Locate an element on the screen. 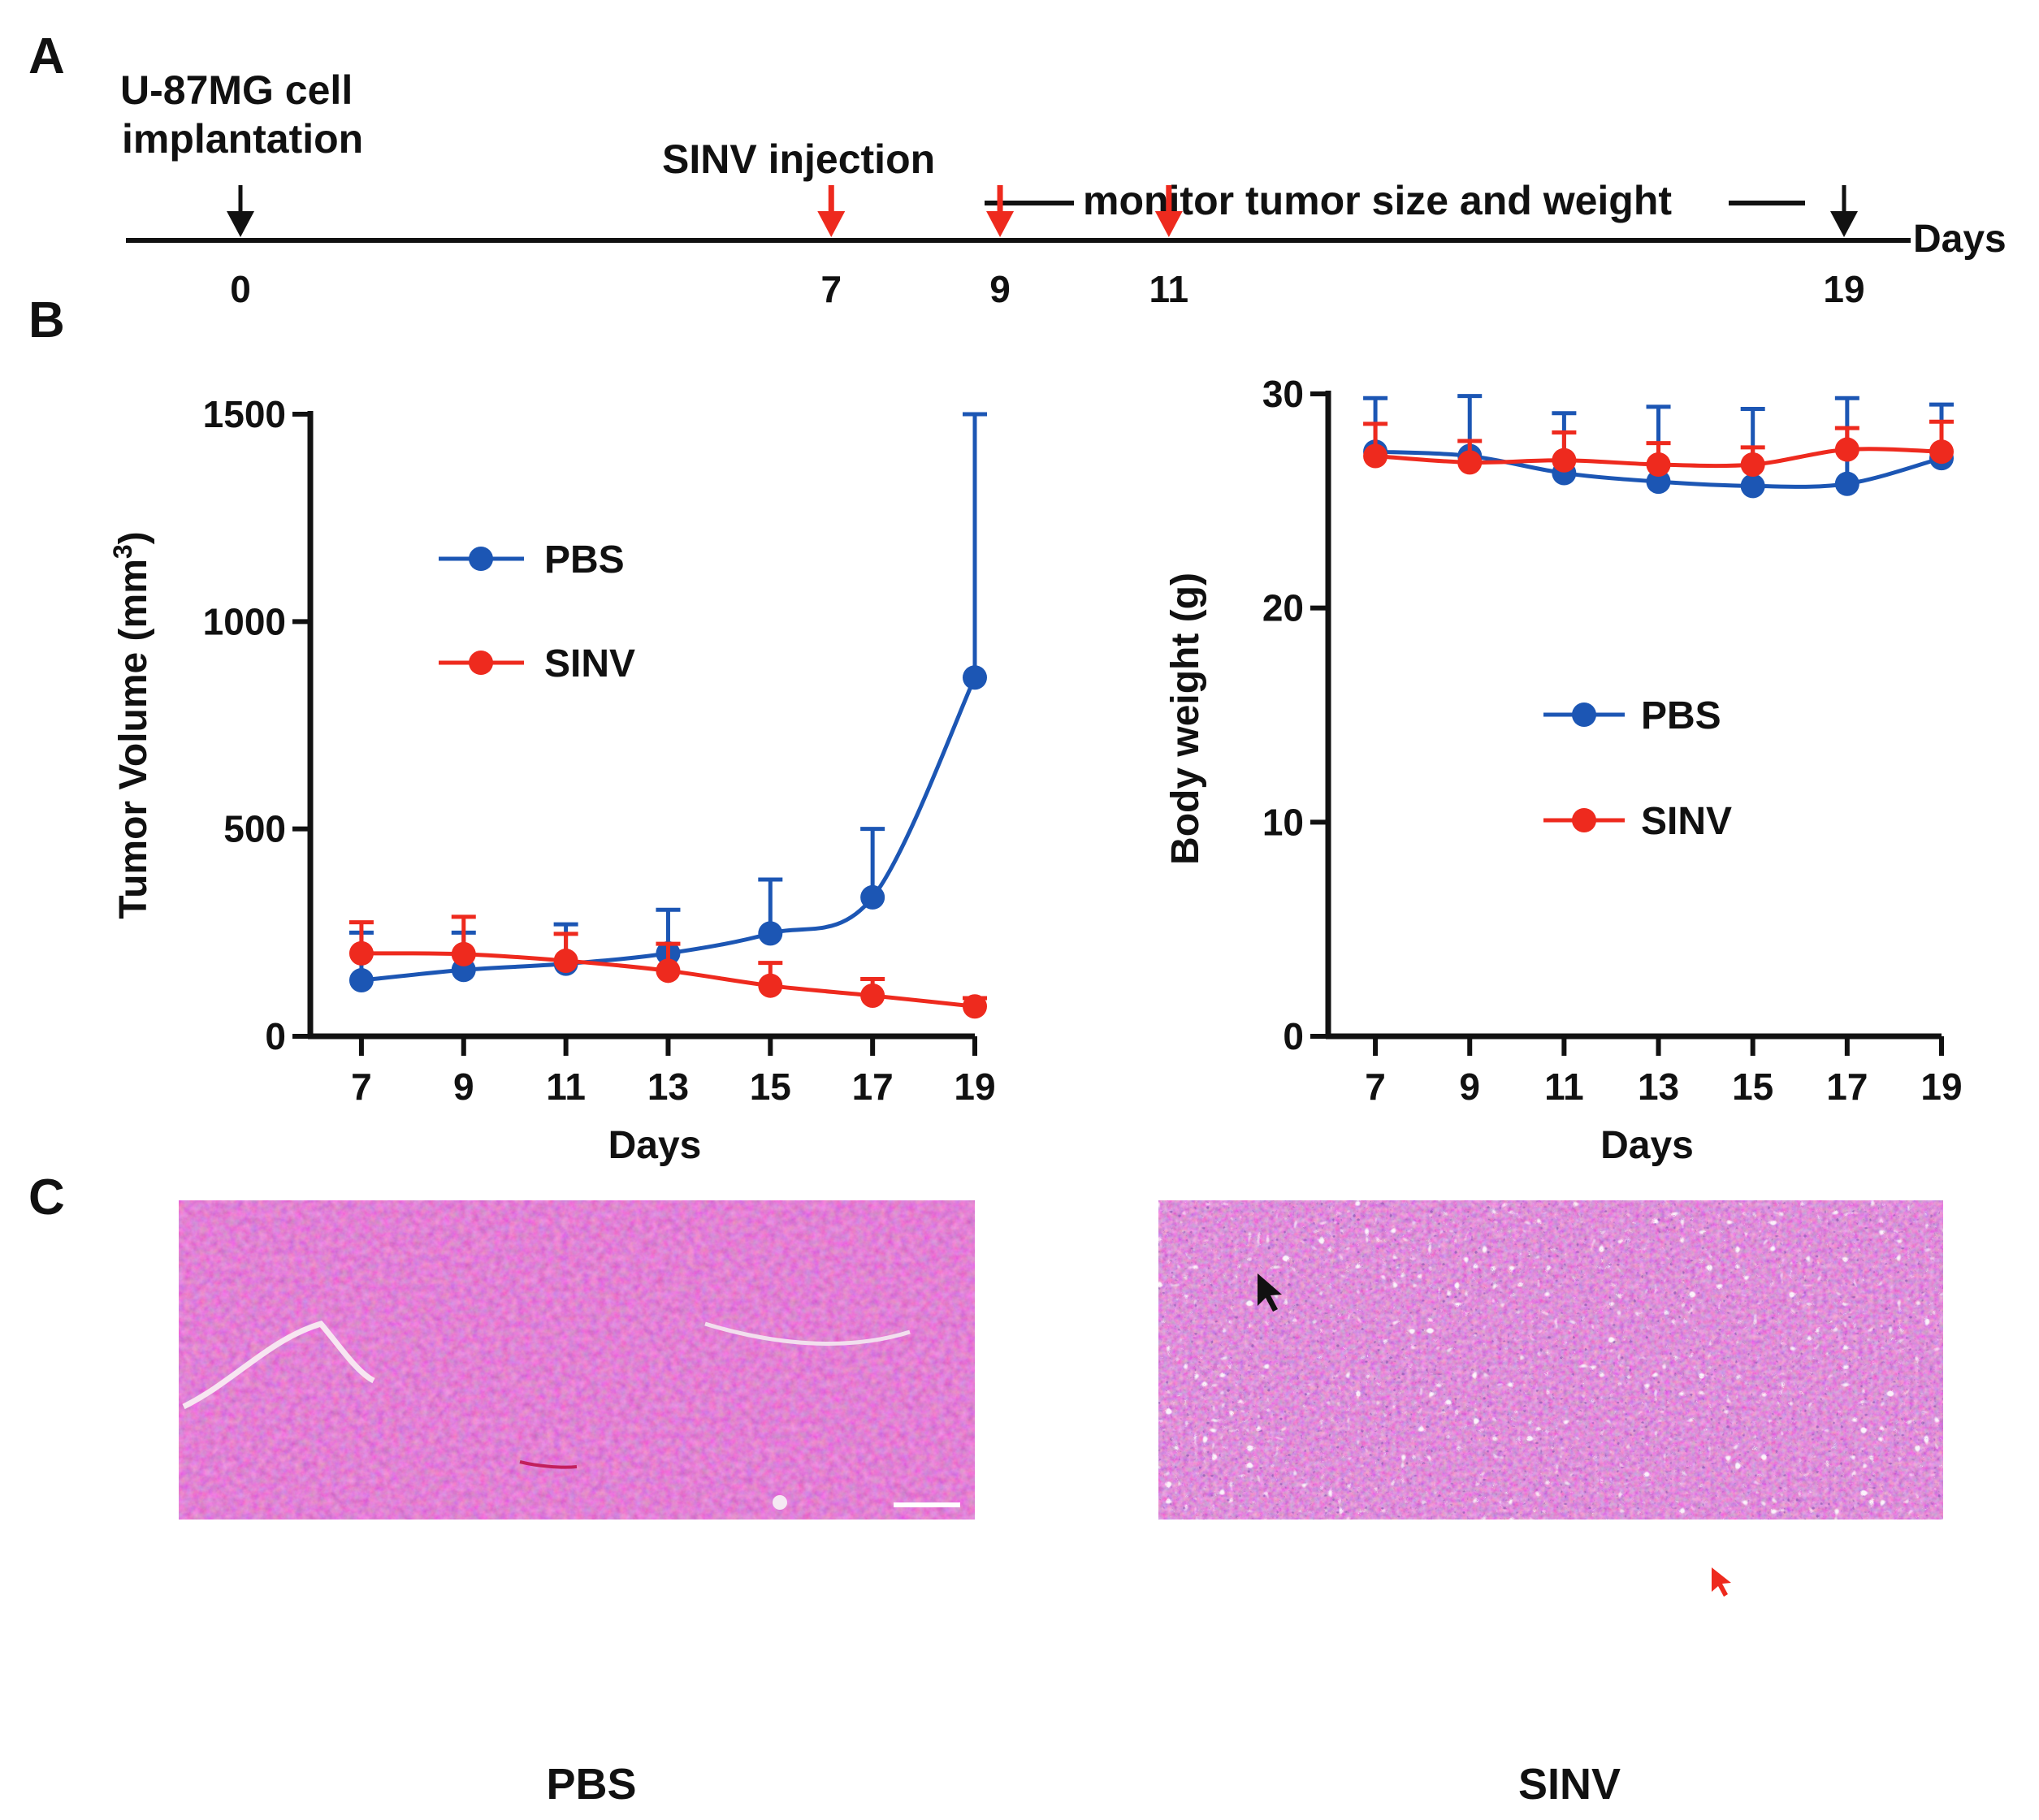 This screenshot has width=2039, height=1820. implantation-label-line2: implantation is located at coordinates (242, 139).